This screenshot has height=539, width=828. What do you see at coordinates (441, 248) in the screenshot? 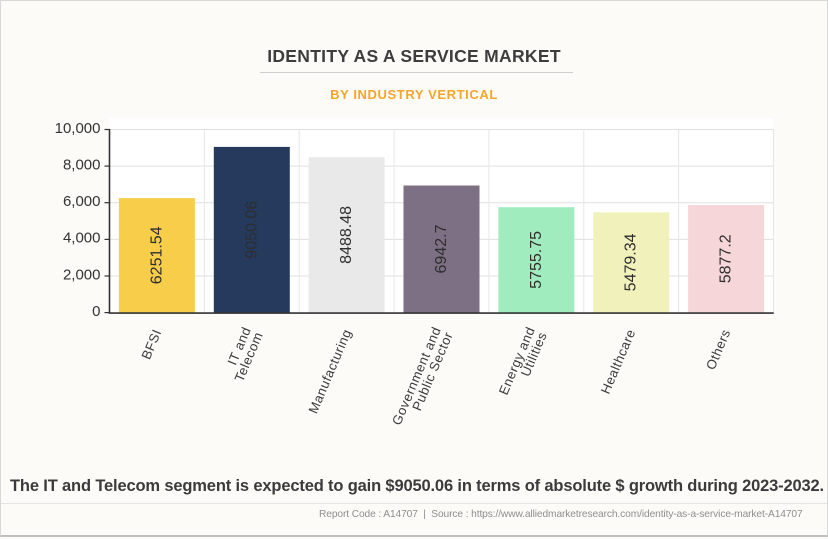
I see `svg-text: 6942.7` at bounding box center [441, 248].